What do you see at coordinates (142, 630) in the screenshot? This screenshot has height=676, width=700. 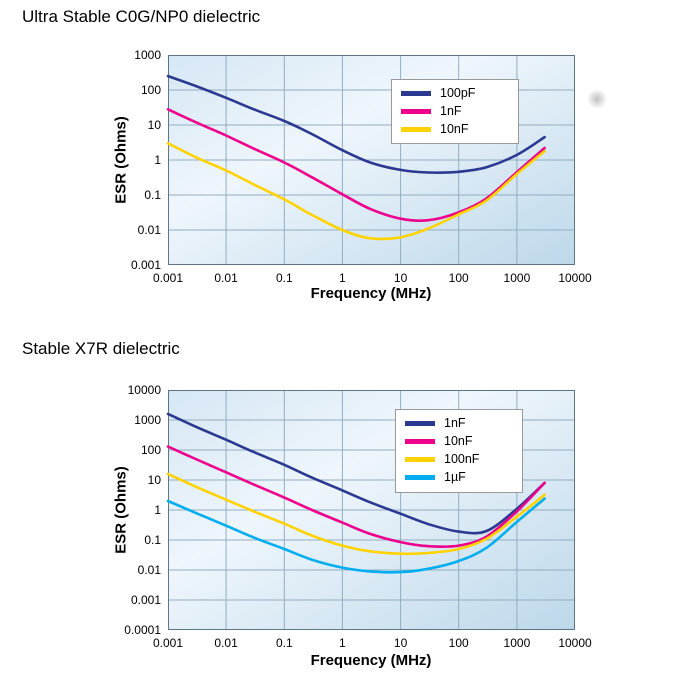 I see `y-tick-label: 0.0001` at bounding box center [142, 630].